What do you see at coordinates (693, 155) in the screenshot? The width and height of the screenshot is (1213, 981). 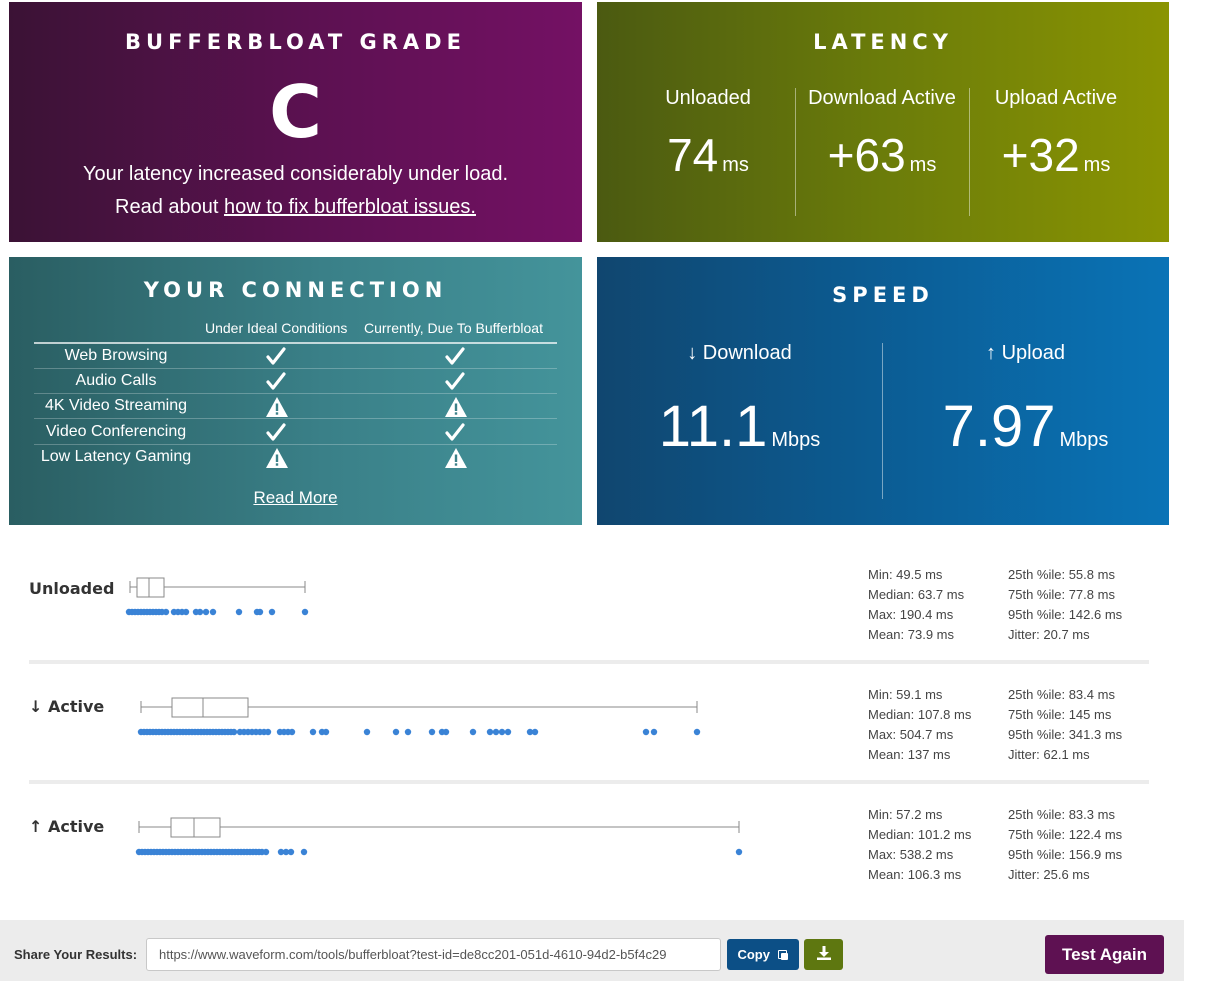 I see `latency-unloaded-value: 74` at bounding box center [693, 155].